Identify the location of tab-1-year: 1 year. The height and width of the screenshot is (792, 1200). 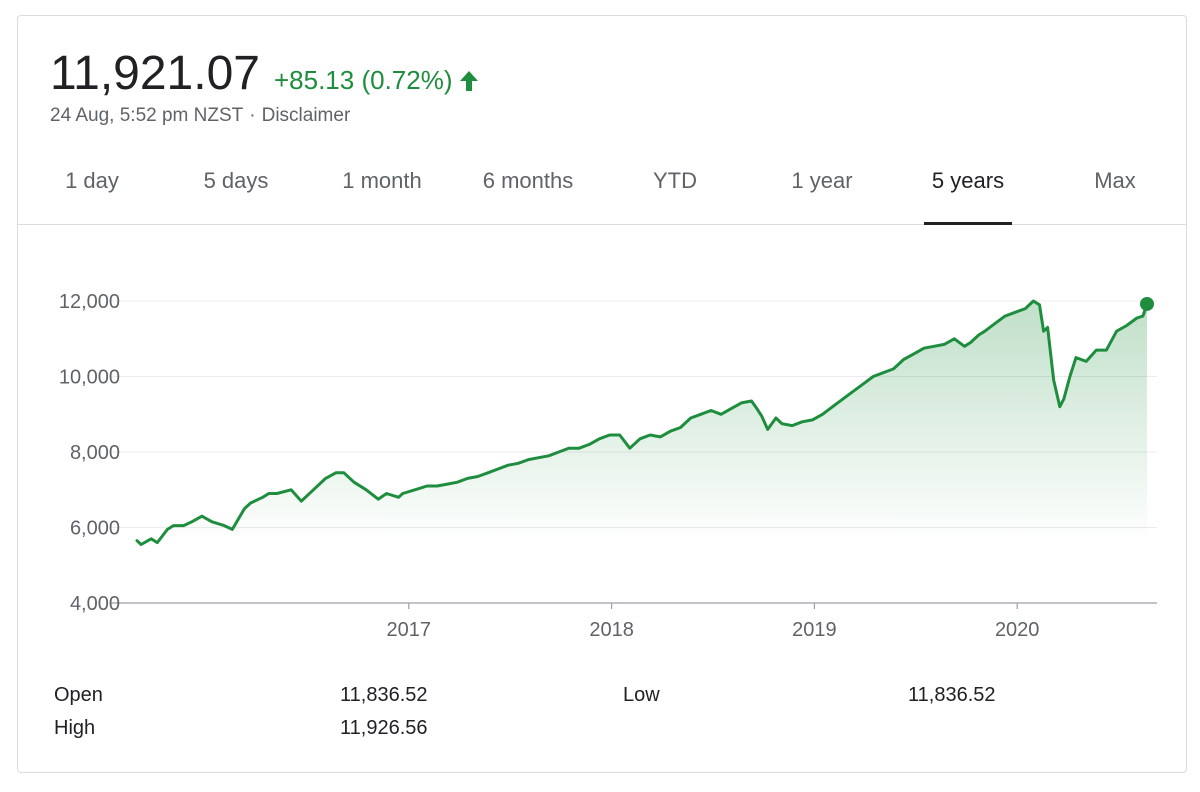
(822, 180).